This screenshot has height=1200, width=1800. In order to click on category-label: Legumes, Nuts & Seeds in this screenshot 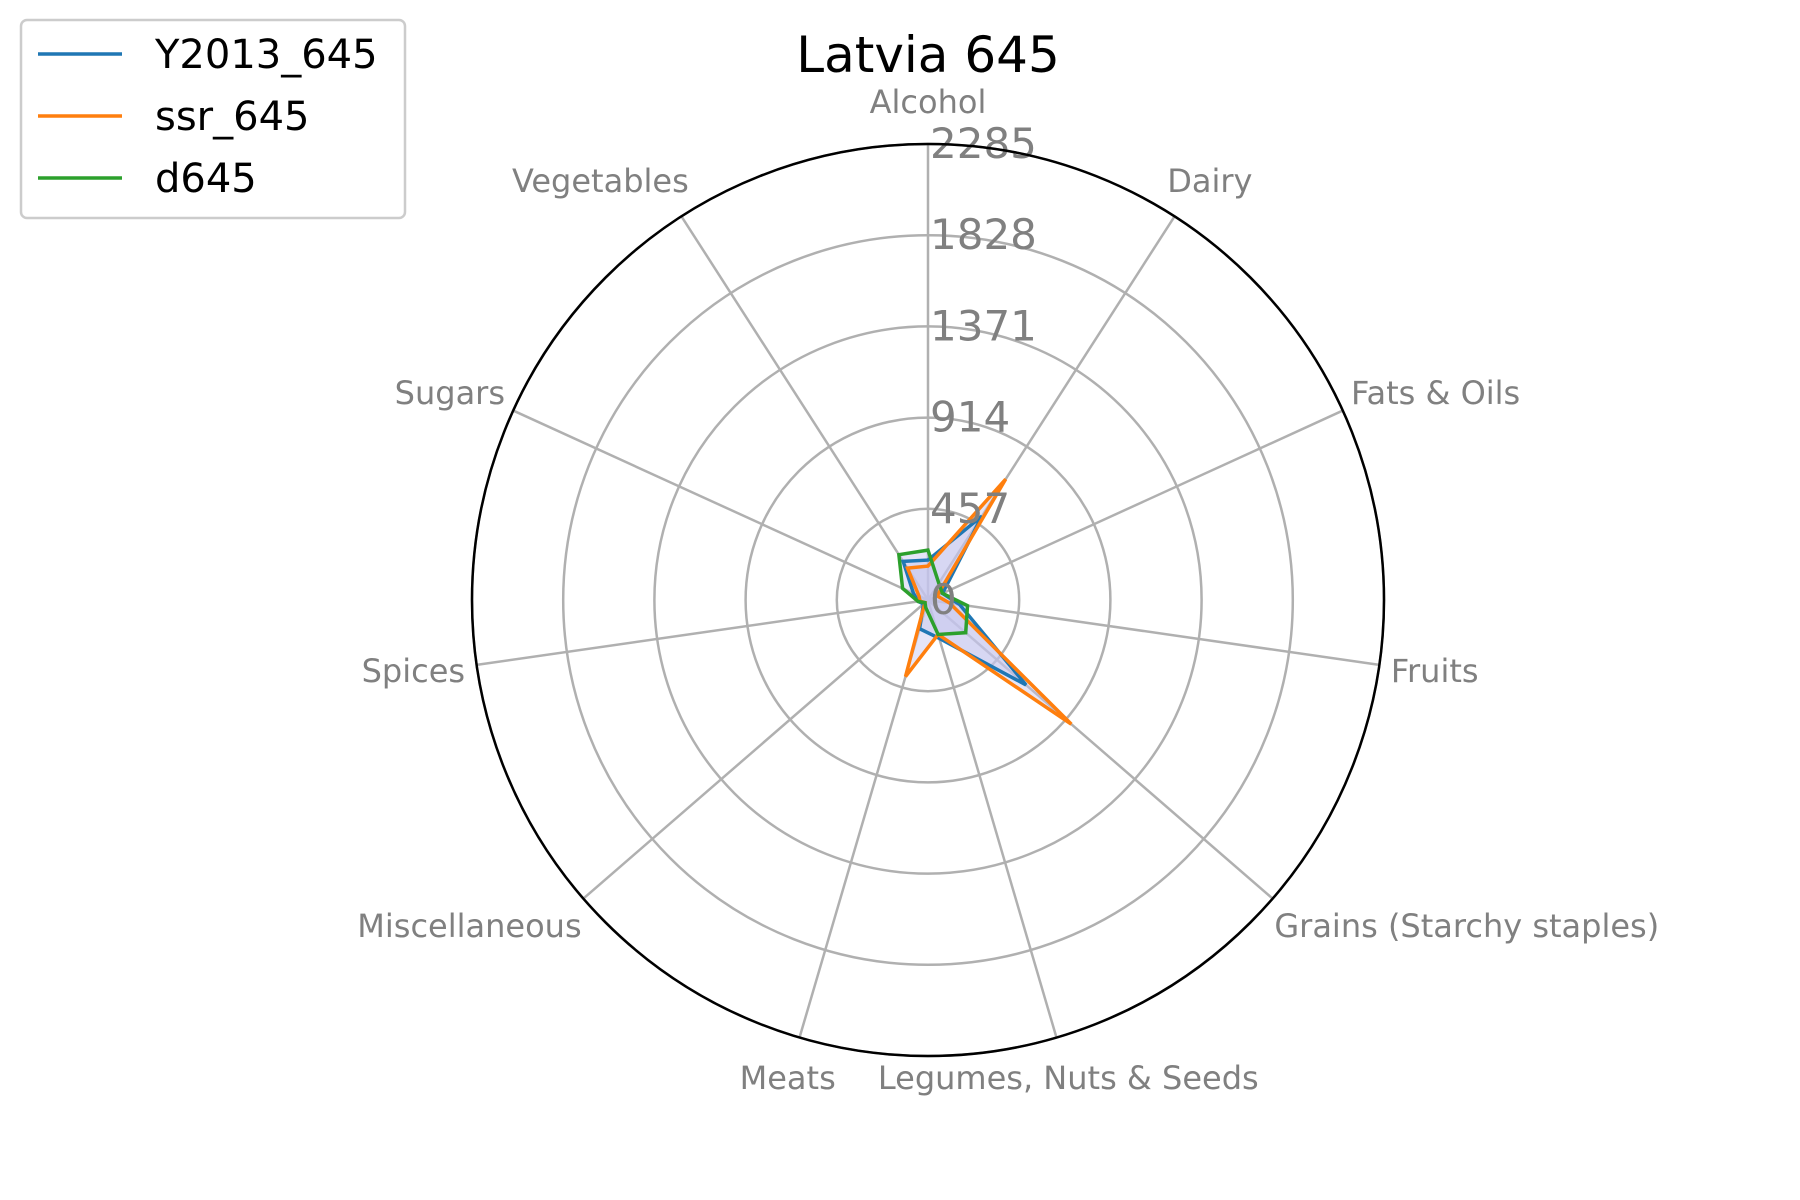, I will do `click(1068, 1078)`.